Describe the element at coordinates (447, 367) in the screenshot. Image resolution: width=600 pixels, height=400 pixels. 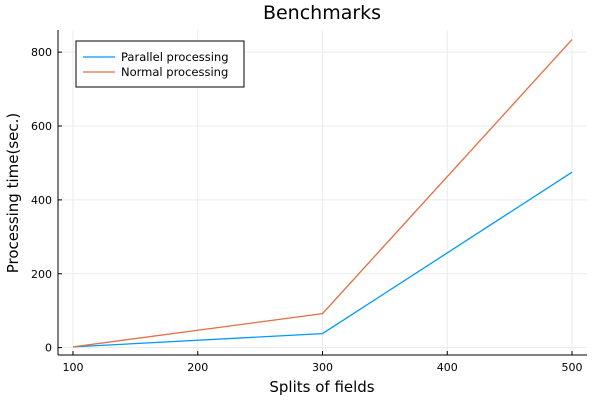
I see `x-tick-label: 400` at that location.